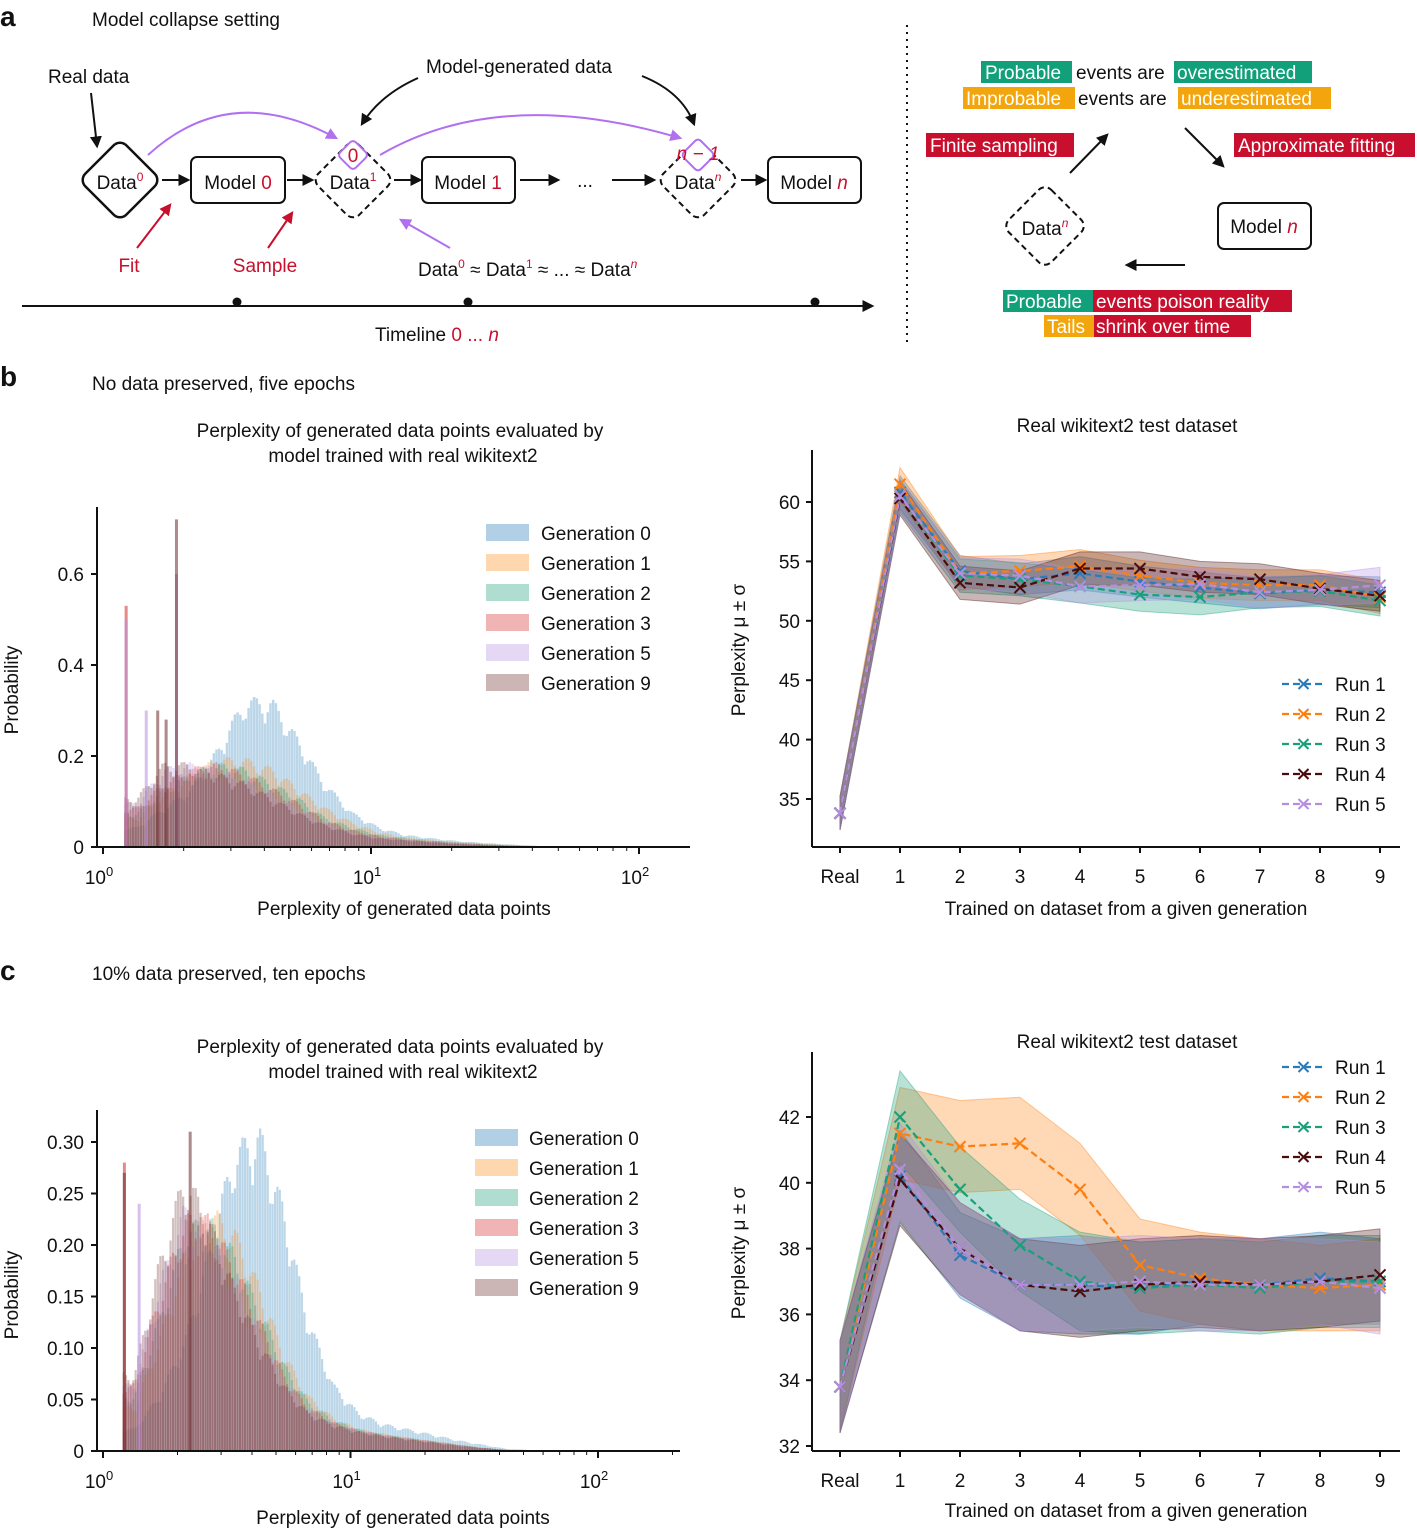 The image size is (1417, 1528). Describe the element at coordinates (635, 876) in the screenshot. I see `x-tick-label: 102` at that location.